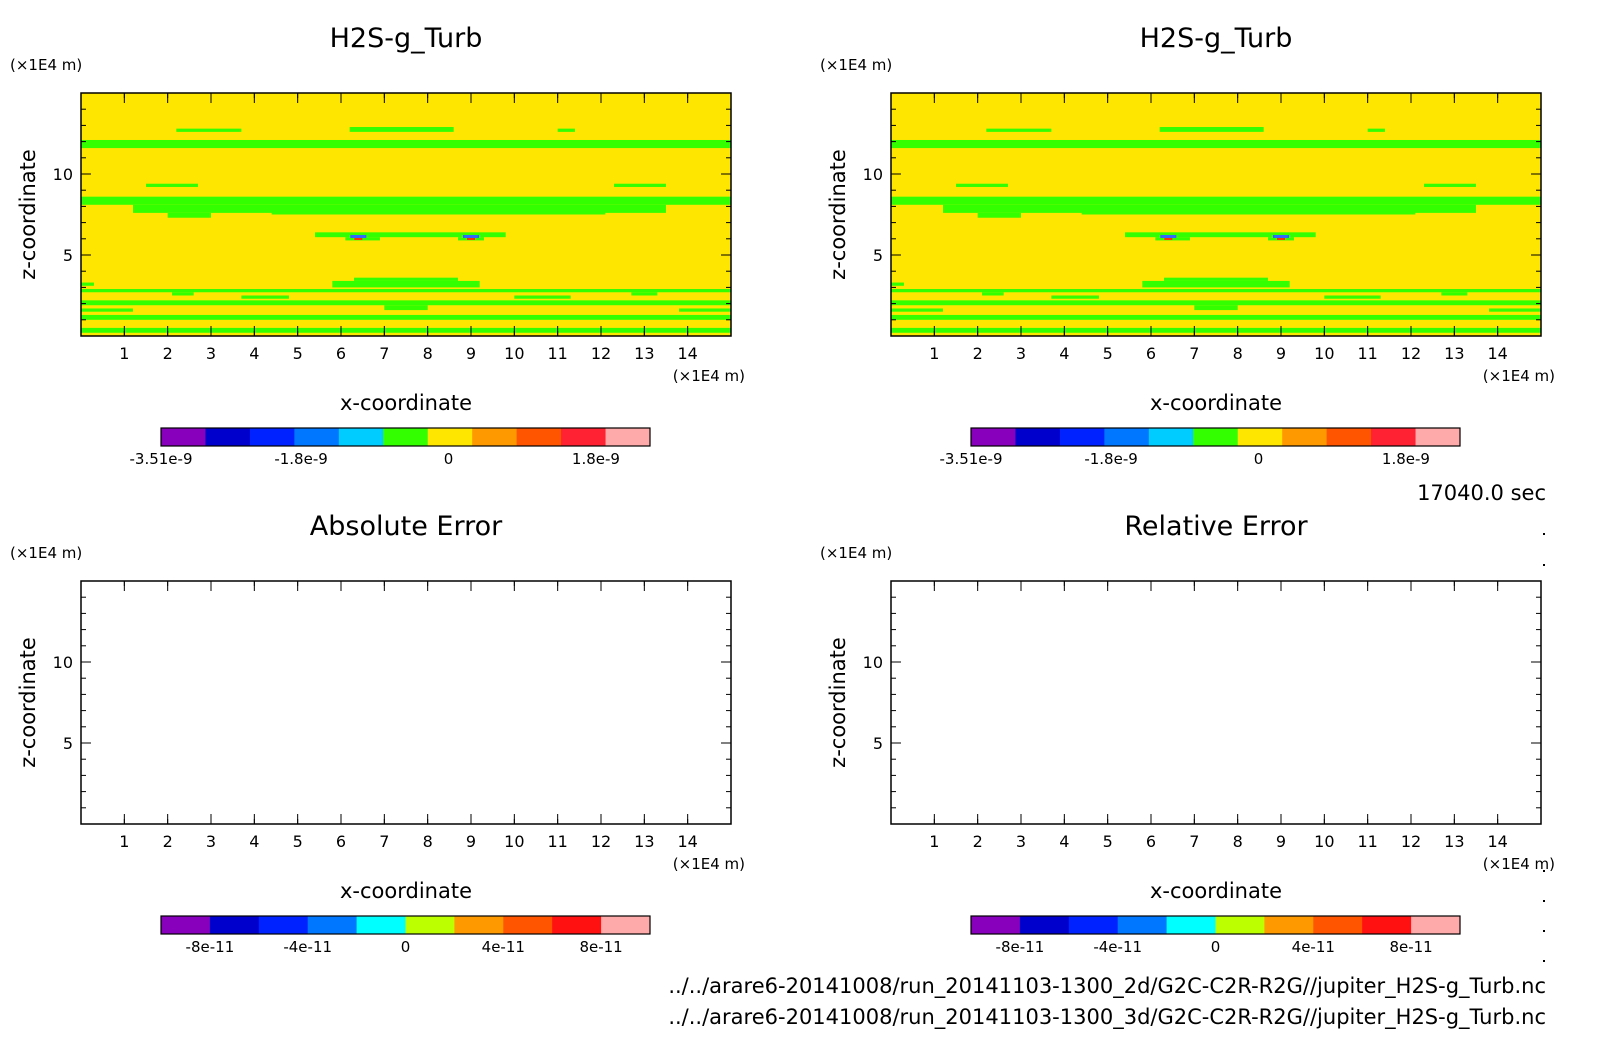 The image size is (1604, 1054). Describe the element at coordinates (384, 353) in the screenshot. I see `x-tick-label: 7` at that location.